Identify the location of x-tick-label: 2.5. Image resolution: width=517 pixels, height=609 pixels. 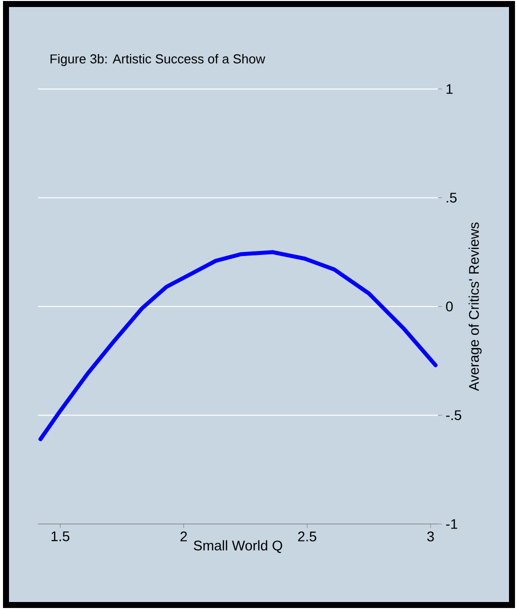
(307, 537).